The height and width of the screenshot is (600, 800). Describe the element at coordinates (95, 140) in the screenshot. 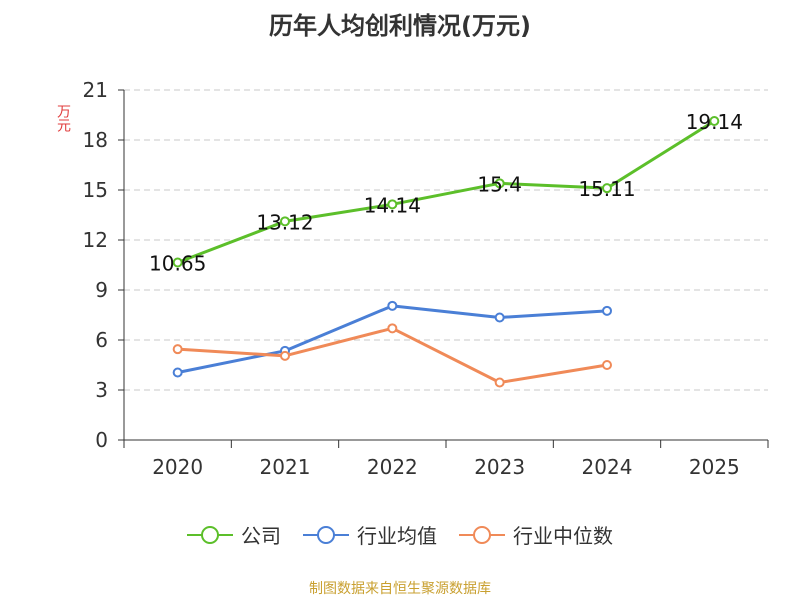

I see `y-tick-label: 18` at that location.